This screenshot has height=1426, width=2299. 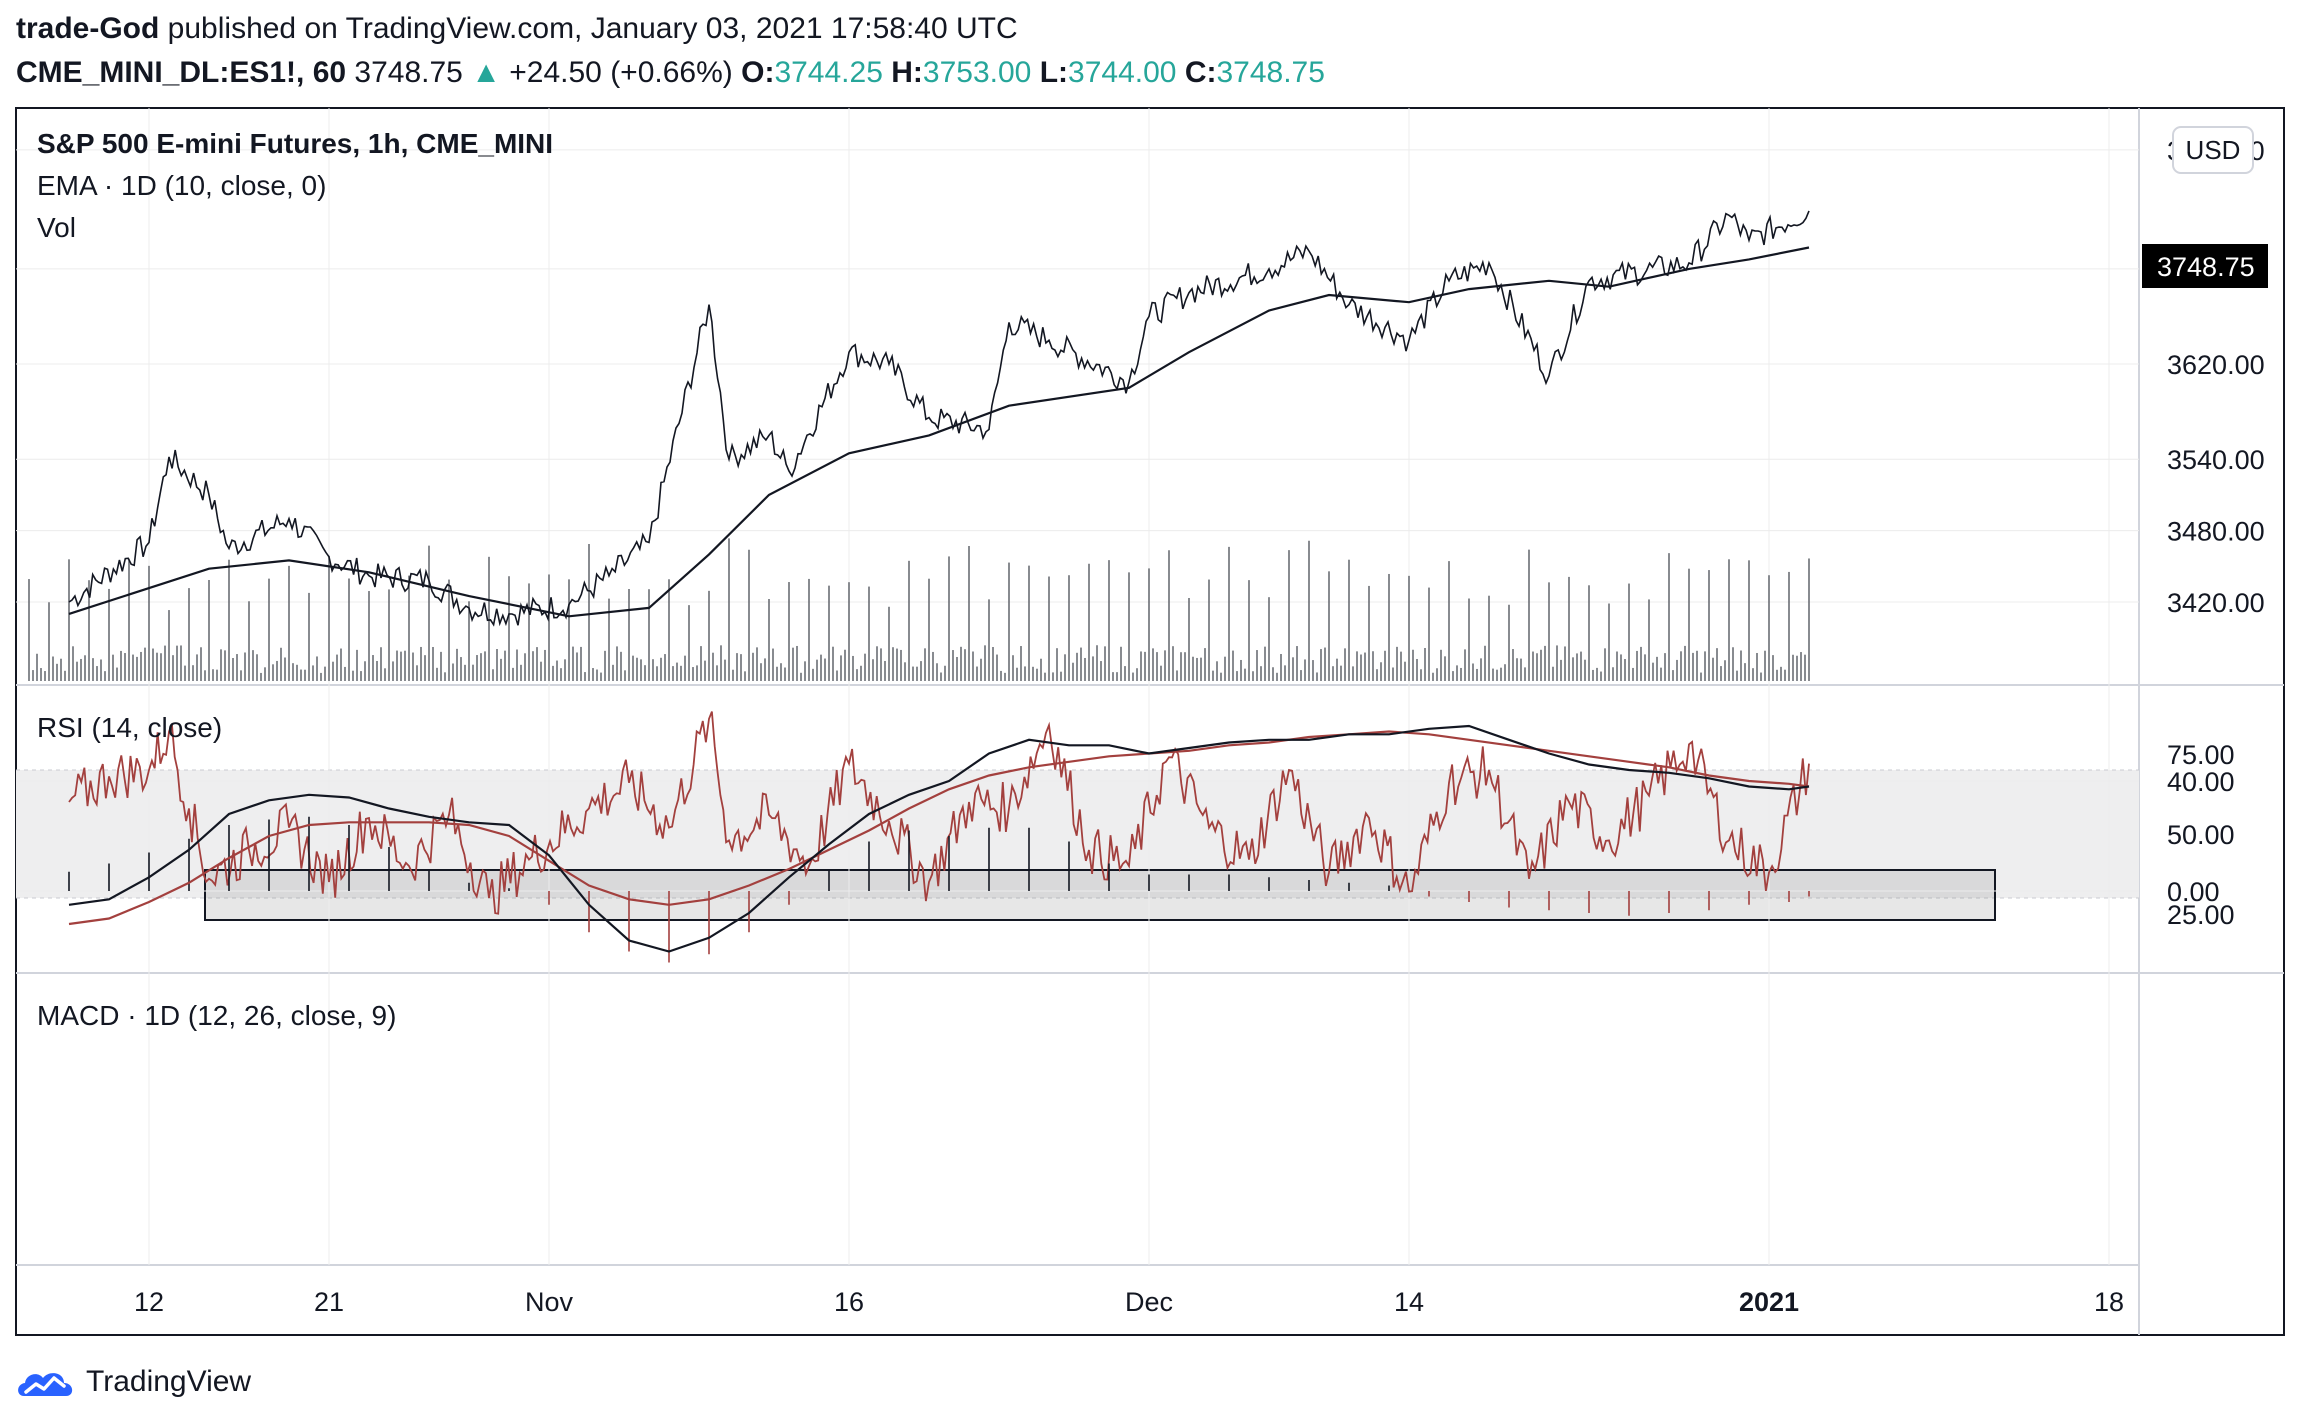 I want to click on price-change: +24.50 (+0.66%), so click(x=621, y=72).